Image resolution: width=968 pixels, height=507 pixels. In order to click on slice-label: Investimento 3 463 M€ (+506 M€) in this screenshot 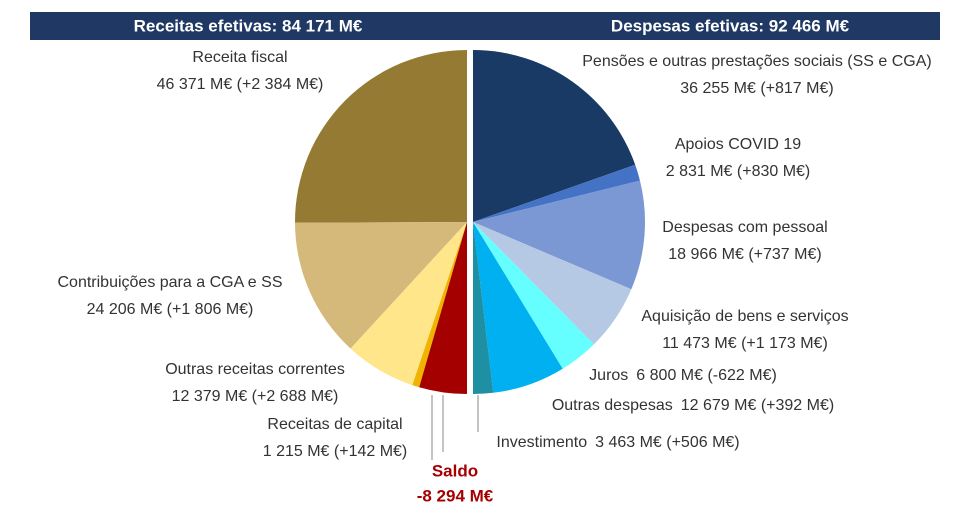, I will do `click(617, 442)`.